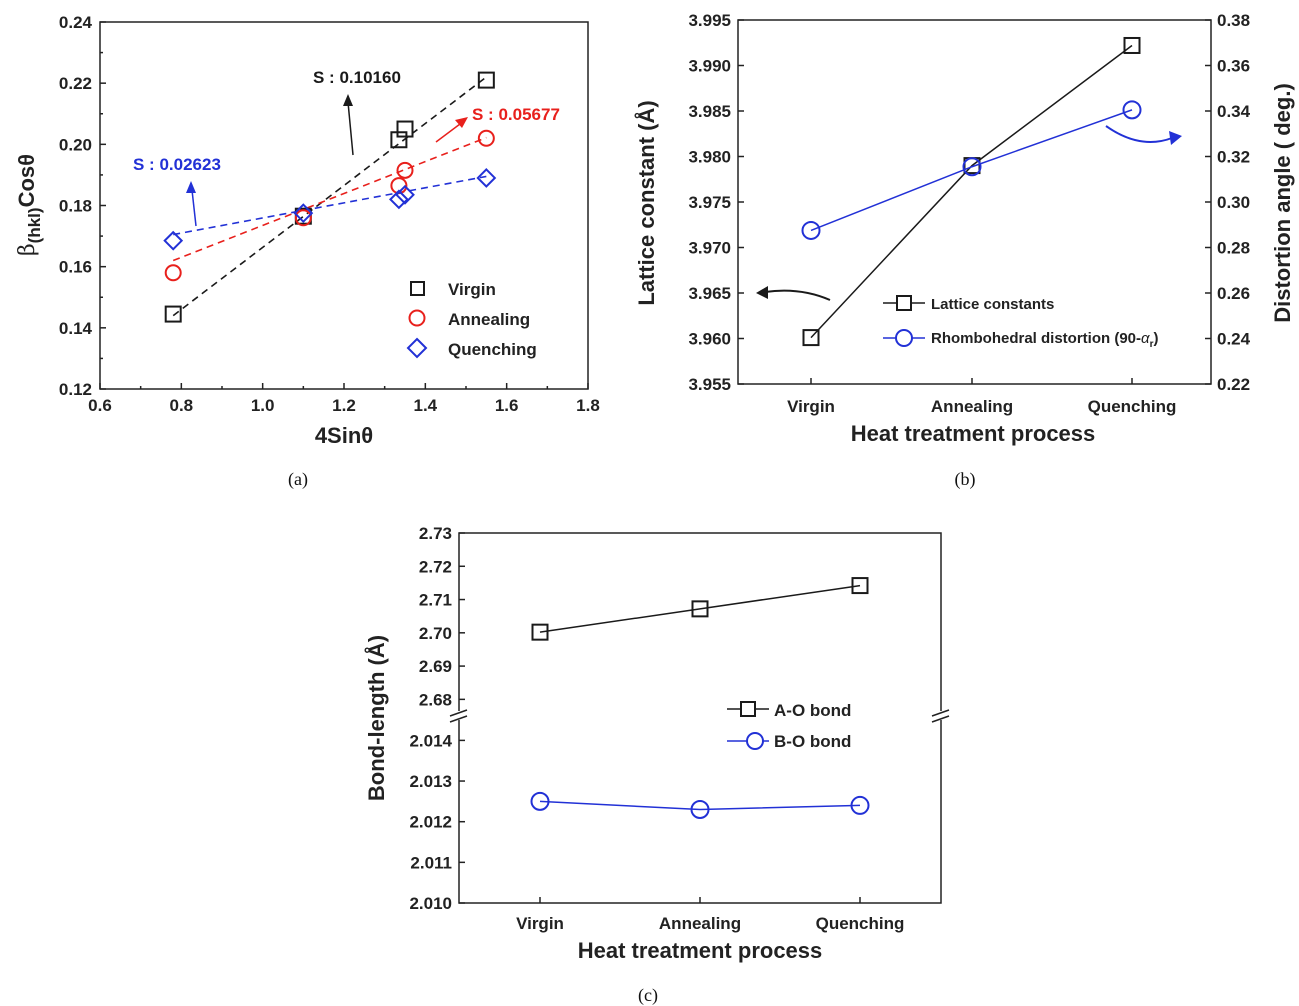  I want to click on legend-label-virgin: Virgin, so click(472, 289).